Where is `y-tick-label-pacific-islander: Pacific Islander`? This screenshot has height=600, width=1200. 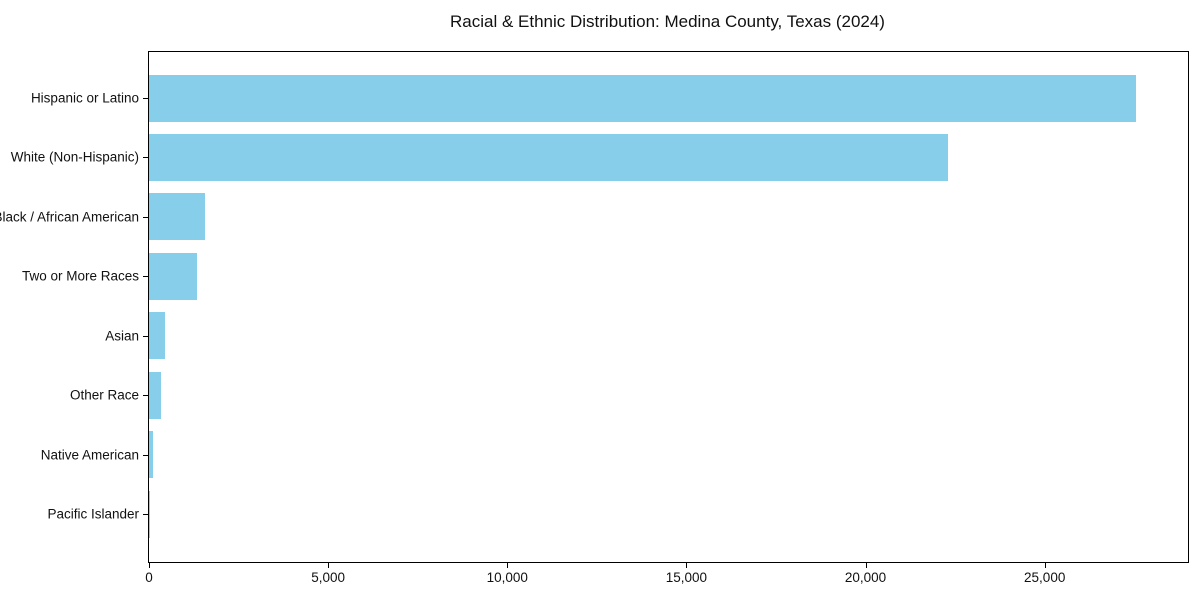 y-tick-label-pacific-islander: Pacific Islander is located at coordinates (93, 514).